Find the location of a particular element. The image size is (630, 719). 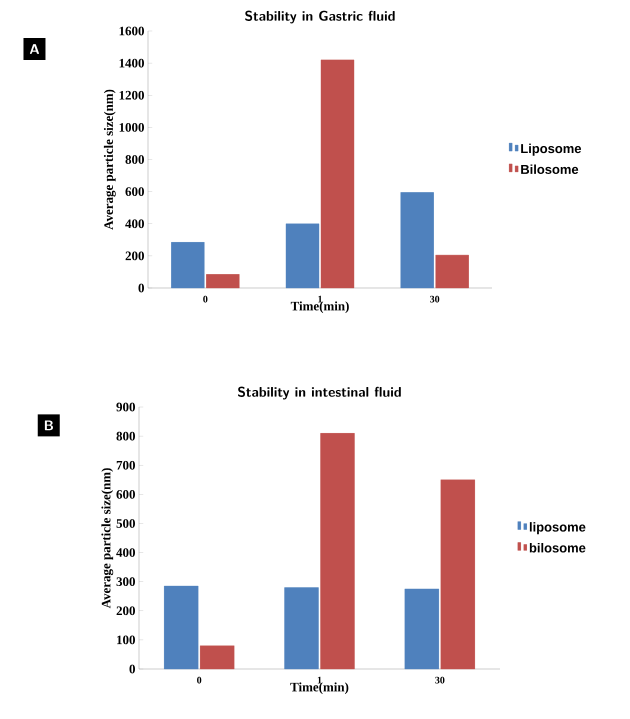

y-tick-label: 1600 is located at coordinates (132, 31).